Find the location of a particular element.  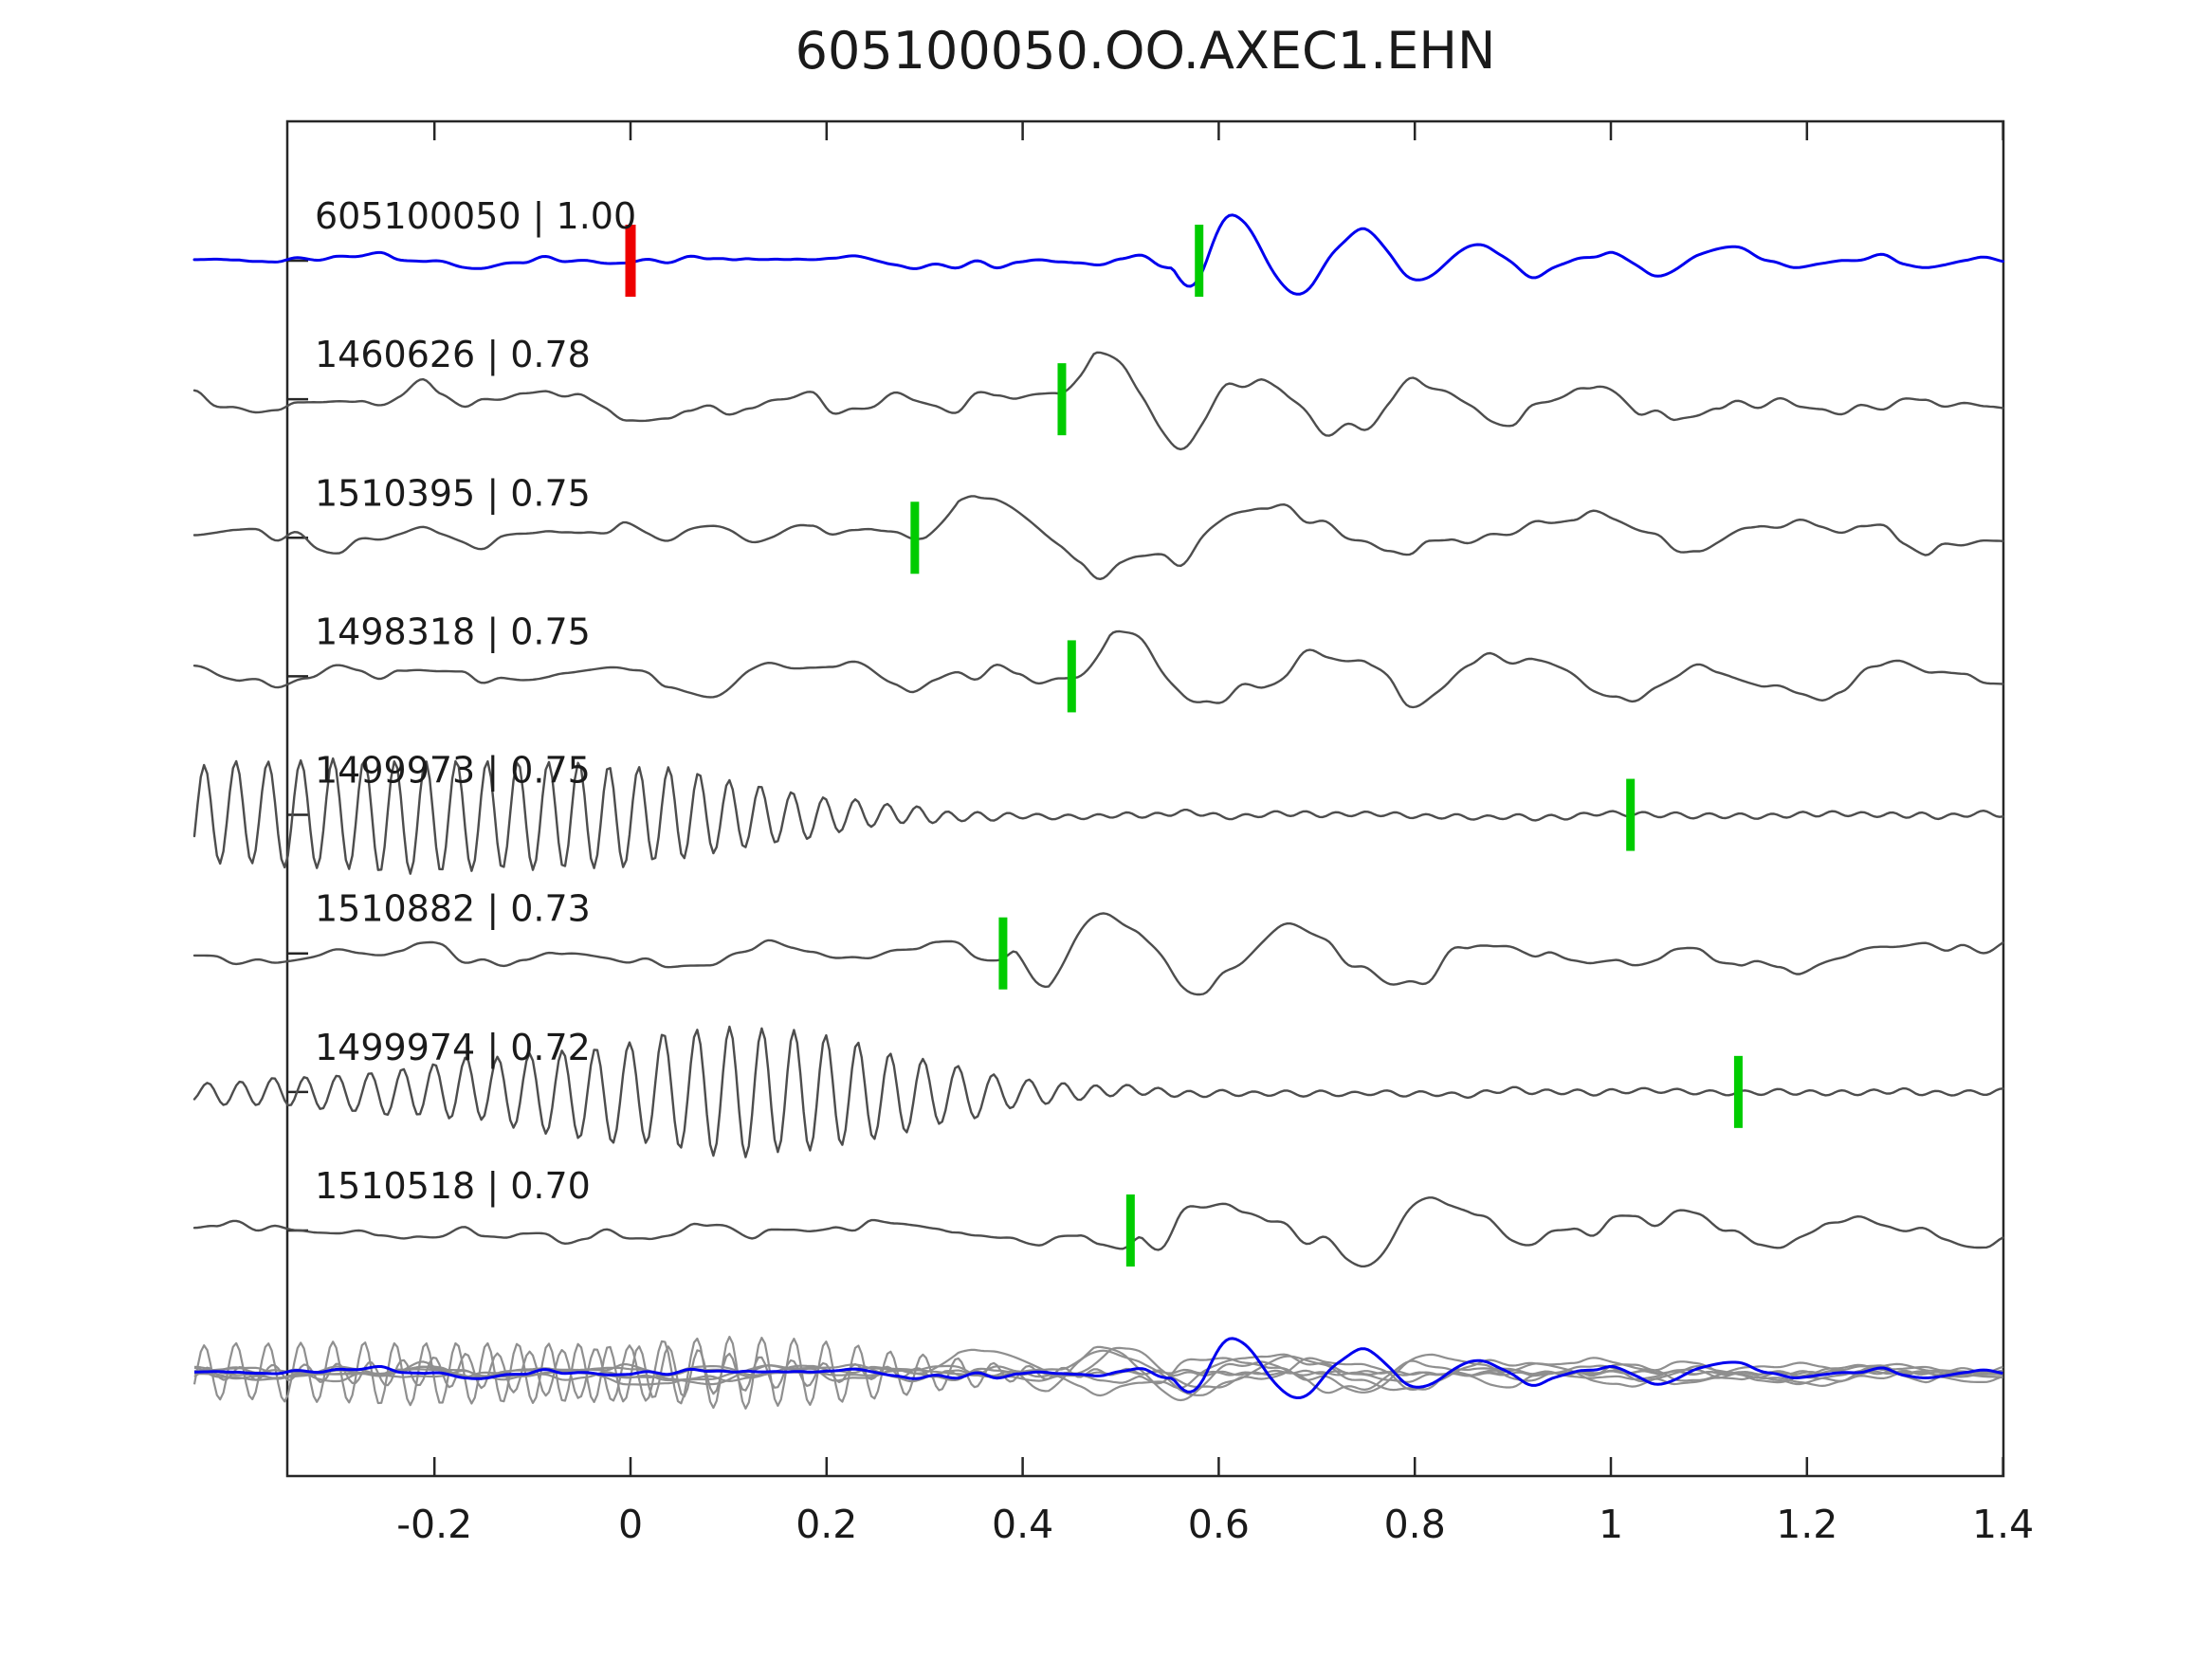

x-tick-label: 0.4 is located at coordinates (1022, 1524).